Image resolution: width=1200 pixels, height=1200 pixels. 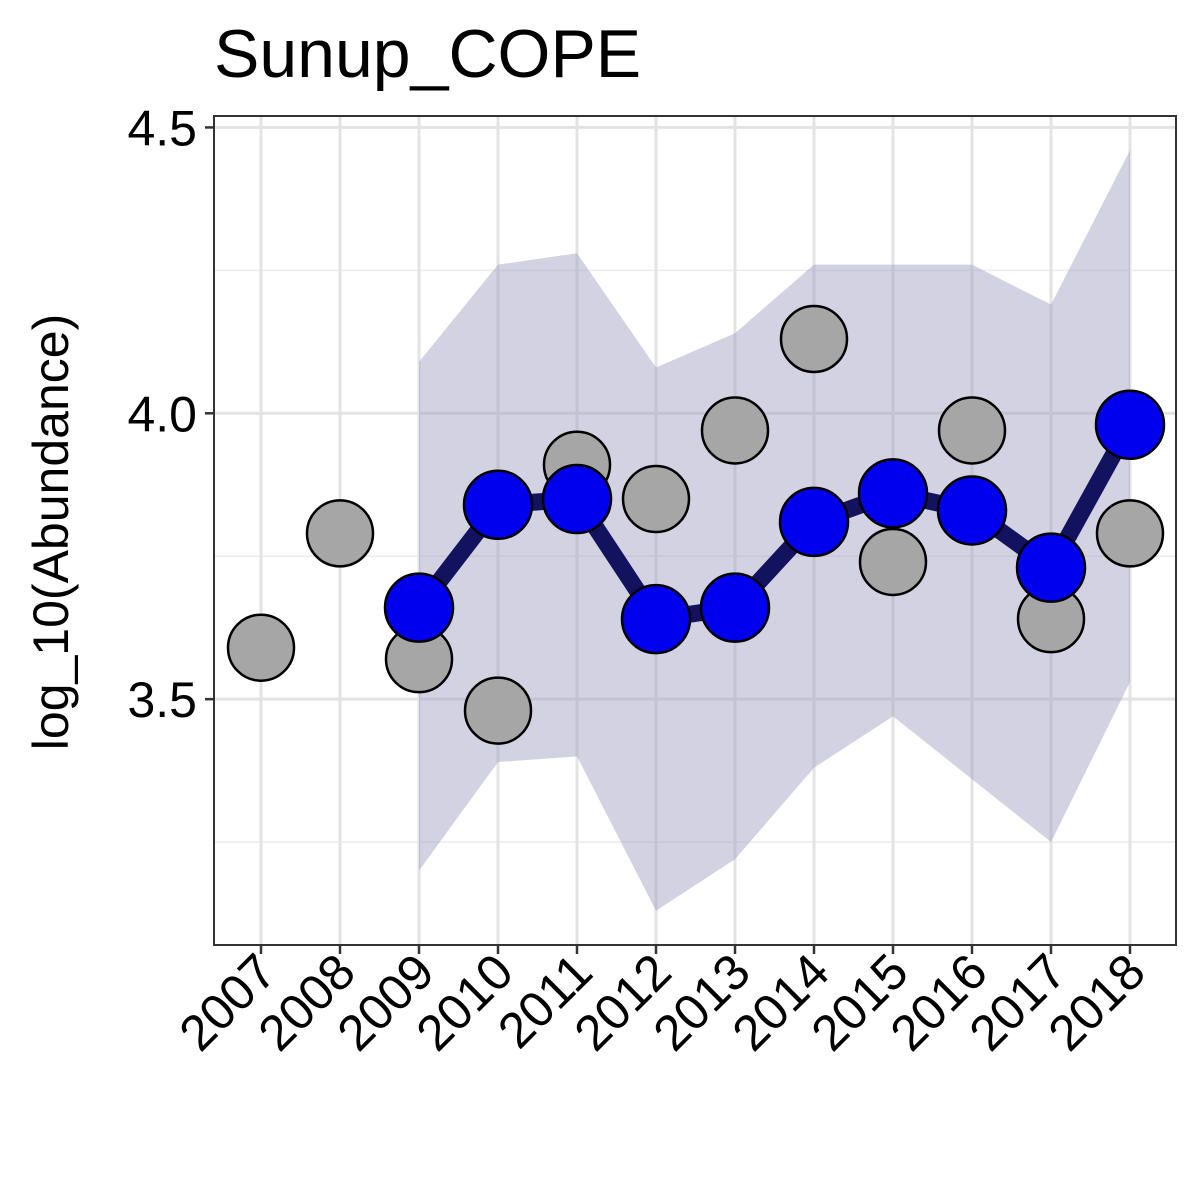 What do you see at coordinates (162, 700) in the screenshot?
I see `y-tick-label: 3.5` at bounding box center [162, 700].